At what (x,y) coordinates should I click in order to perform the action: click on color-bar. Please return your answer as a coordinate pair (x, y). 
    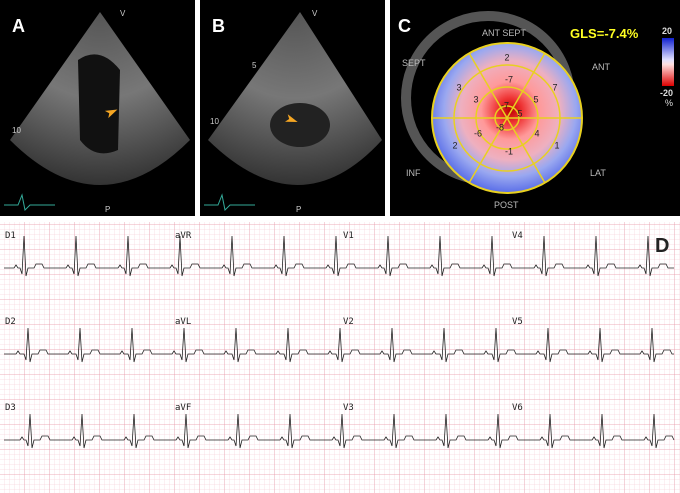
    Looking at the image, I should click on (668, 62).